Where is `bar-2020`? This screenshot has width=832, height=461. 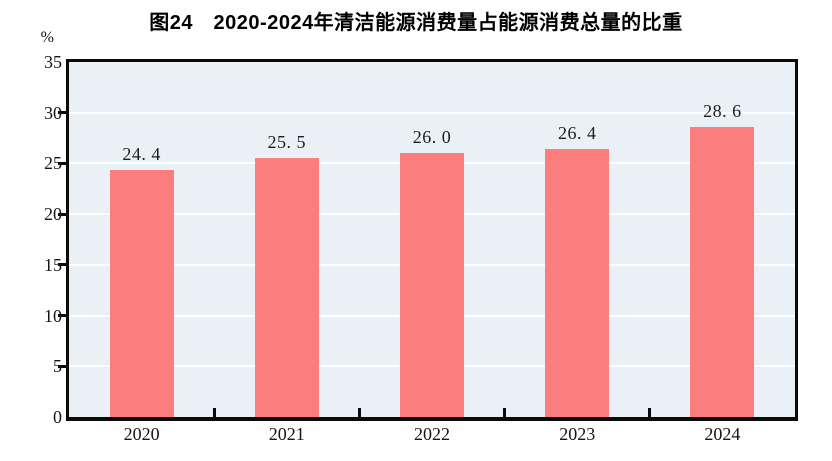
bar-2020 is located at coordinates (141, 293).